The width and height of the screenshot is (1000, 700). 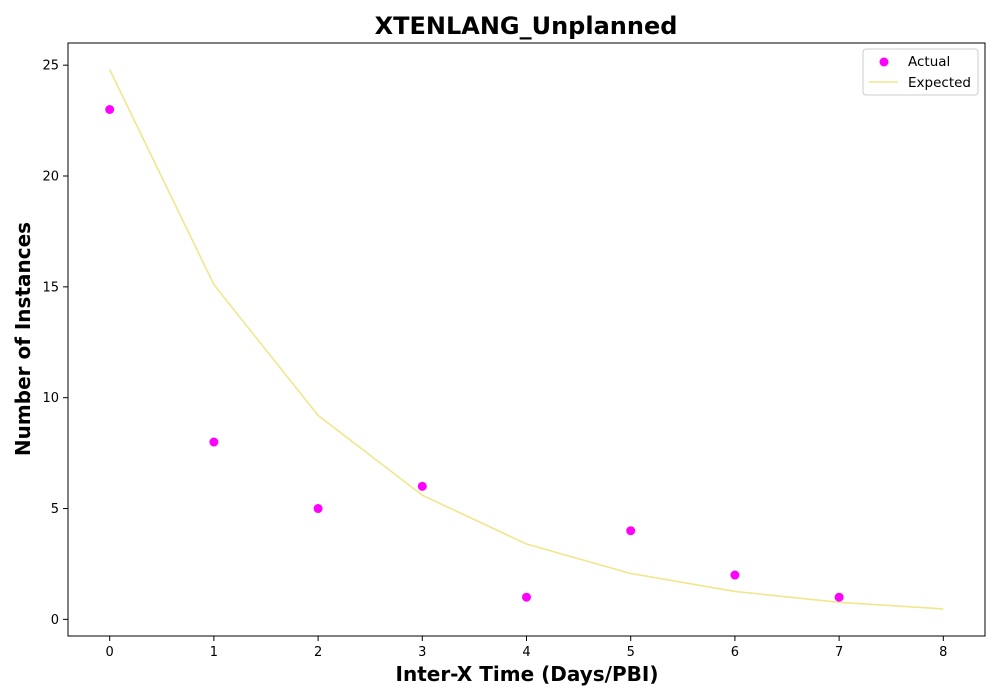 I want to click on x-tick-label: 2, so click(x=318, y=652).